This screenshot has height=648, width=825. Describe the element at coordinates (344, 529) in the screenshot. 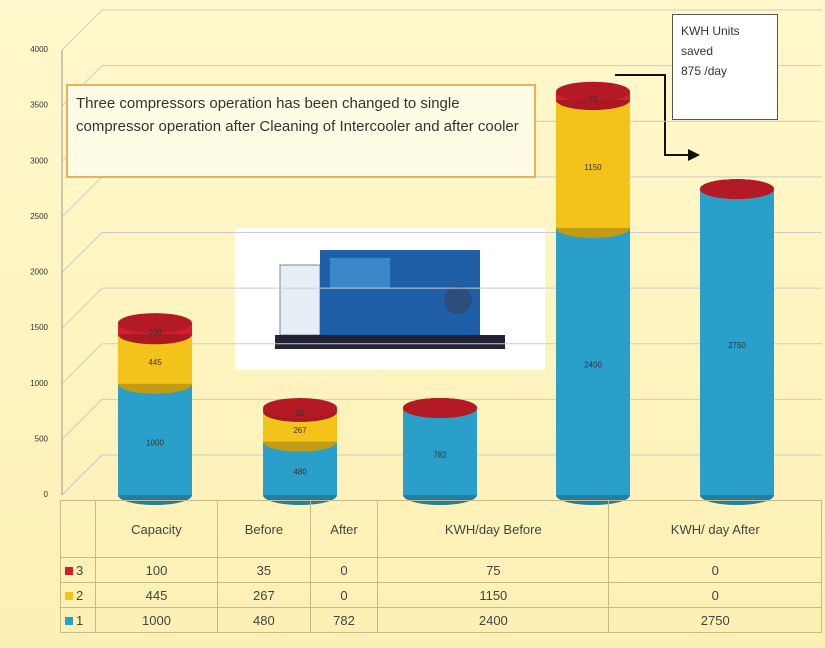

I see `category-label: After` at that location.